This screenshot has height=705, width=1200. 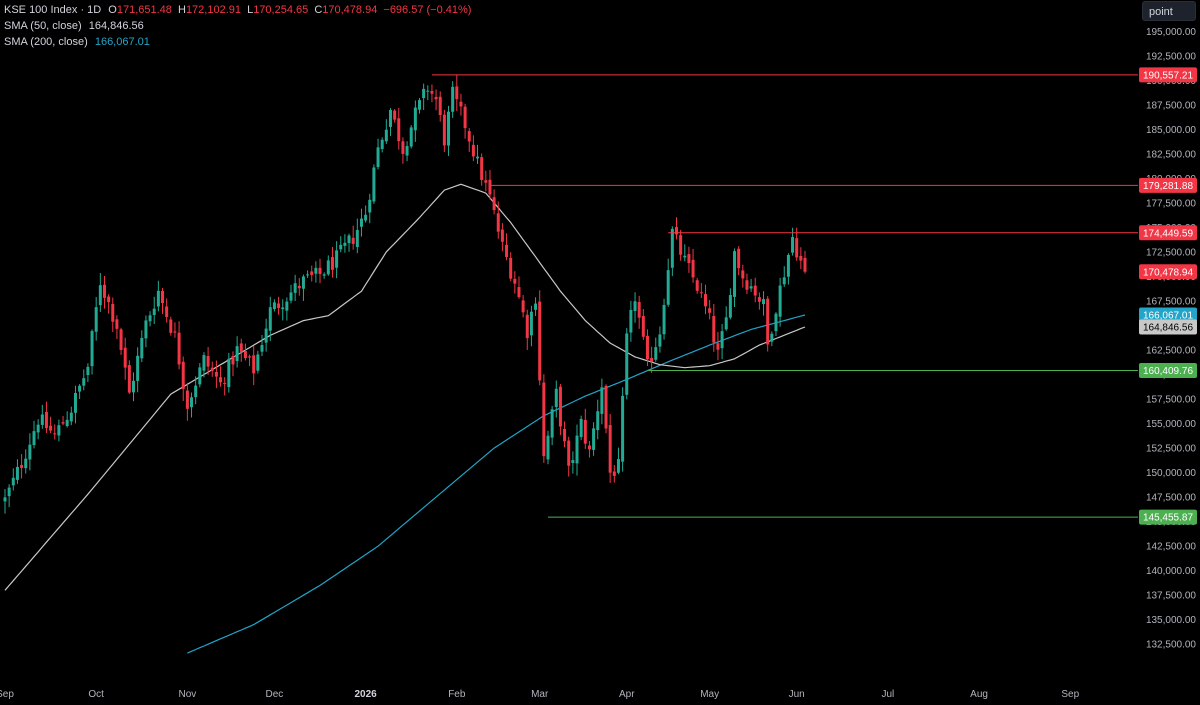 I want to click on y-tick-label: 147,500.00, so click(x=1171, y=498).